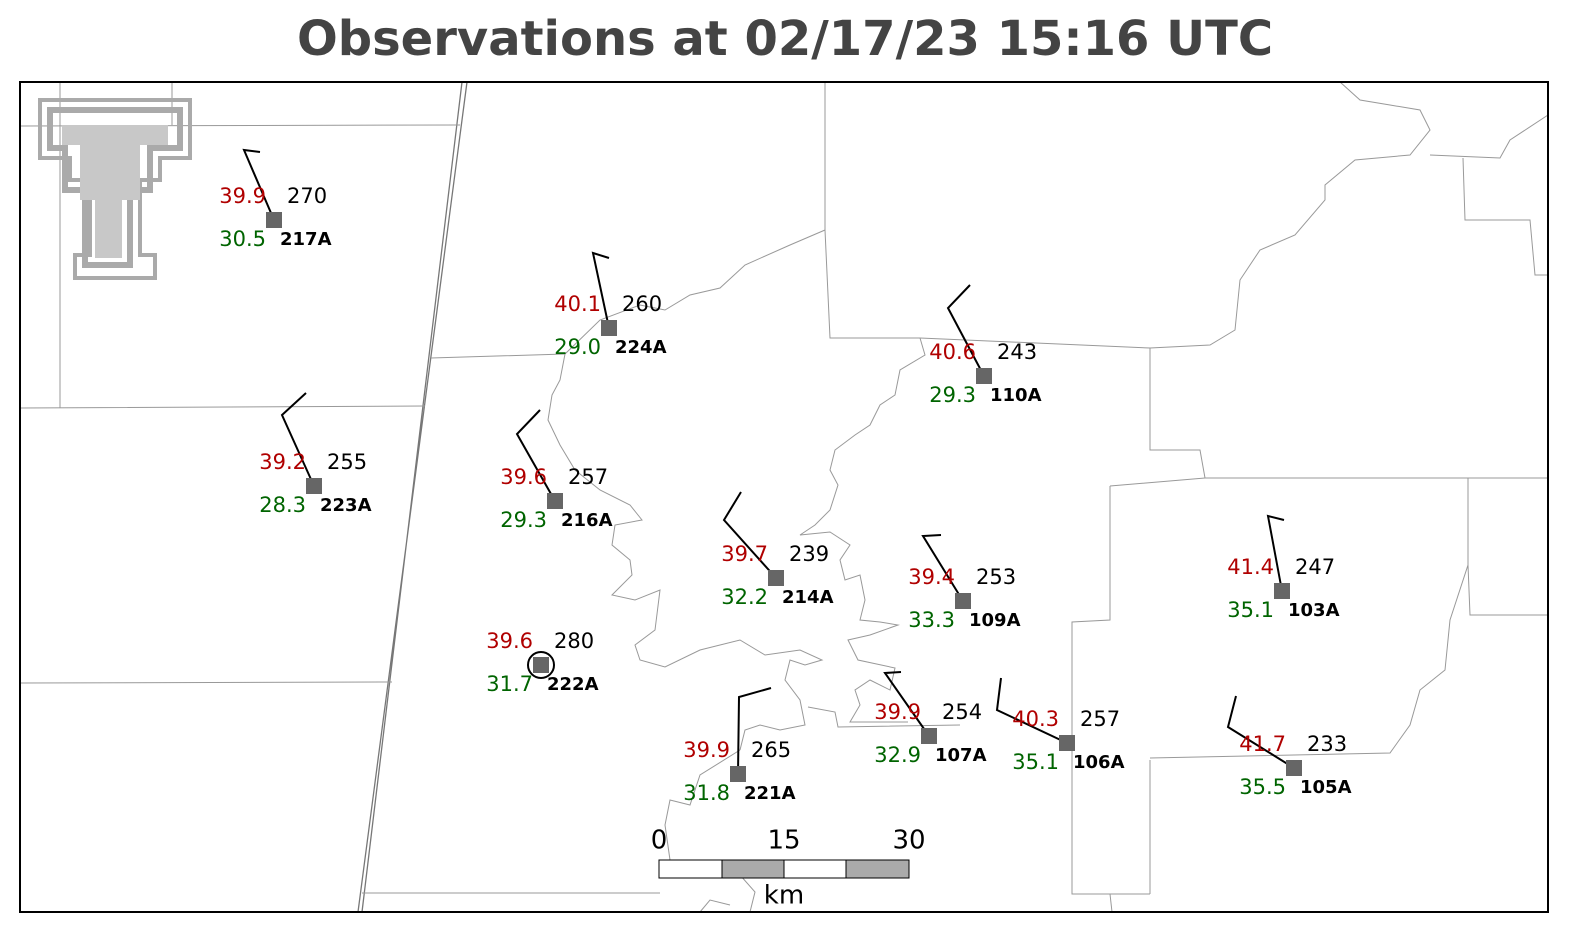  What do you see at coordinates (952, 352) in the screenshot?
I see `temperature: 40.6` at bounding box center [952, 352].